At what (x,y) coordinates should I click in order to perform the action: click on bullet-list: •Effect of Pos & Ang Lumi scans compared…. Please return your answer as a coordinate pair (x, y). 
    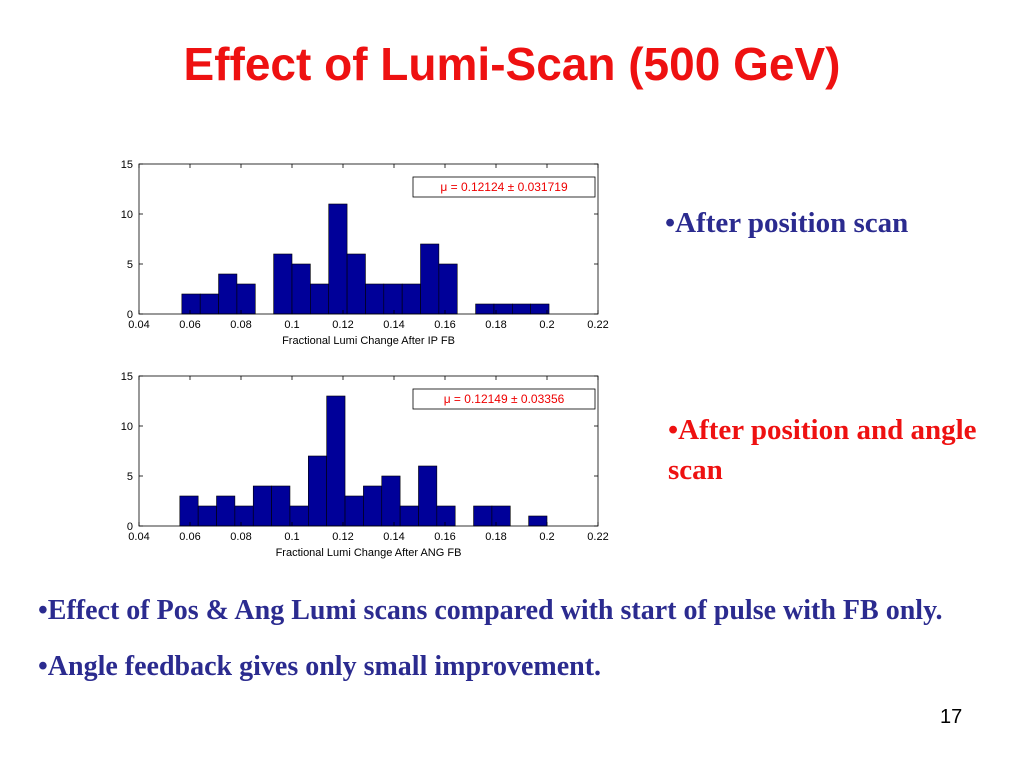
    Looking at the image, I should click on (518, 648).